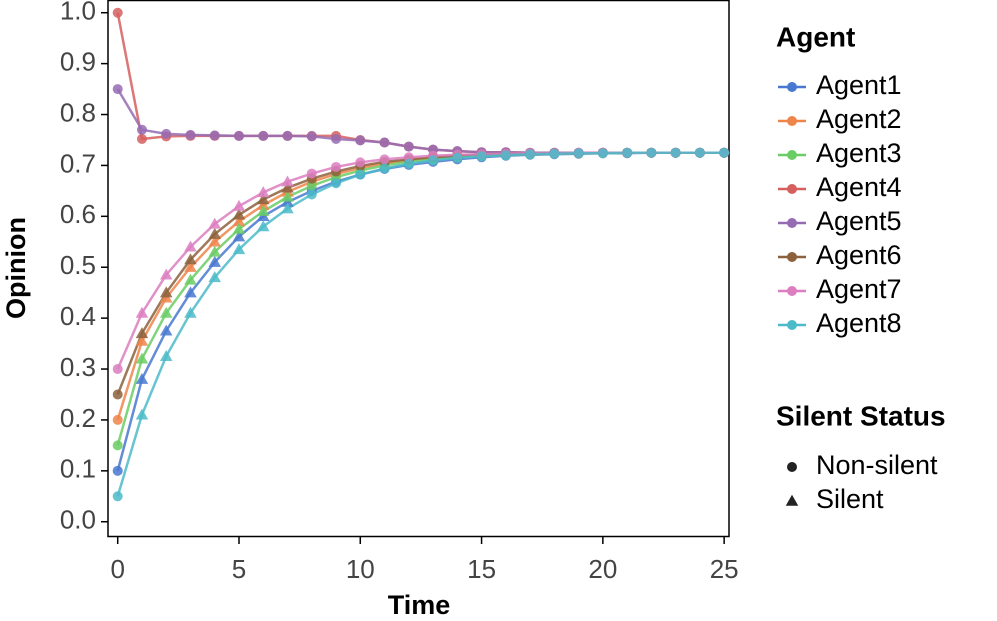 Image resolution: width=997 pixels, height=621 pixels. Describe the element at coordinates (850, 499) in the screenshot. I see `legend-label: Silent` at that location.